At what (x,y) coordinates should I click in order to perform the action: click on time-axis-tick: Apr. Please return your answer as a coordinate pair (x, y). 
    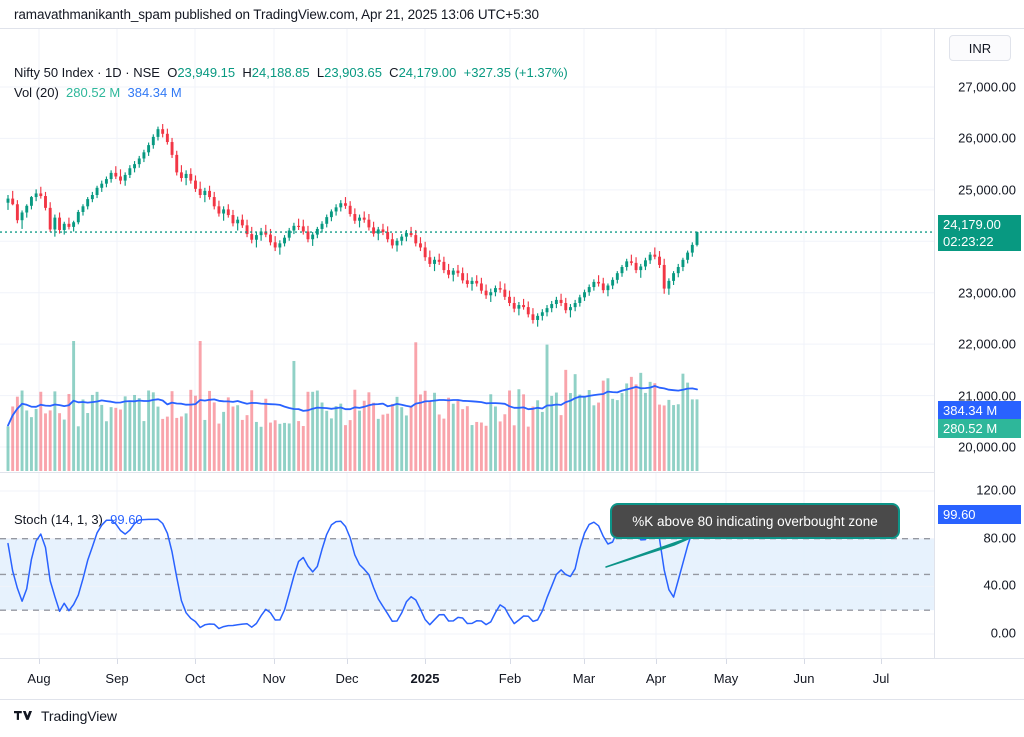
    Looking at the image, I should click on (656, 678).